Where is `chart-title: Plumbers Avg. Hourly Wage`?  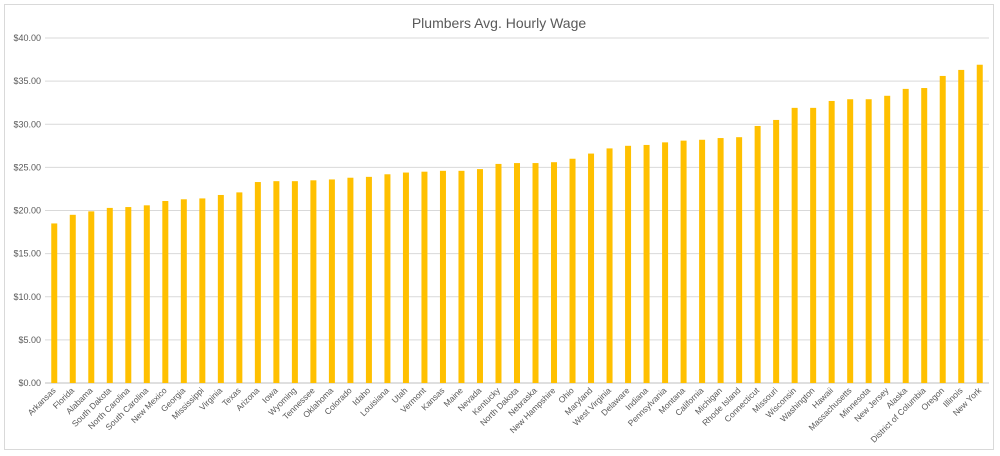
chart-title: Plumbers Avg. Hourly Wage is located at coordinates (499, 23).